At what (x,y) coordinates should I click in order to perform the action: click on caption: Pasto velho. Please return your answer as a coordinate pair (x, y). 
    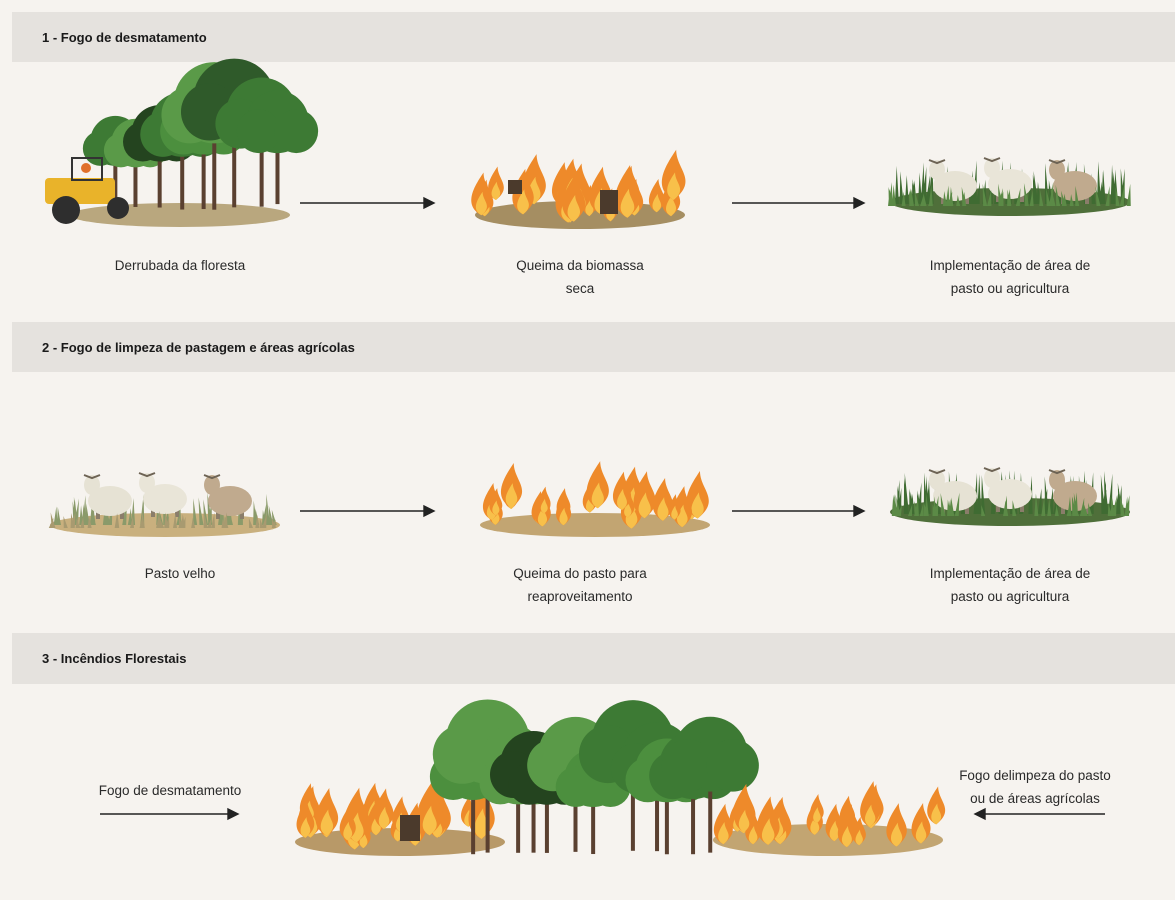
    Looking at the image, I should click on (180, 573).